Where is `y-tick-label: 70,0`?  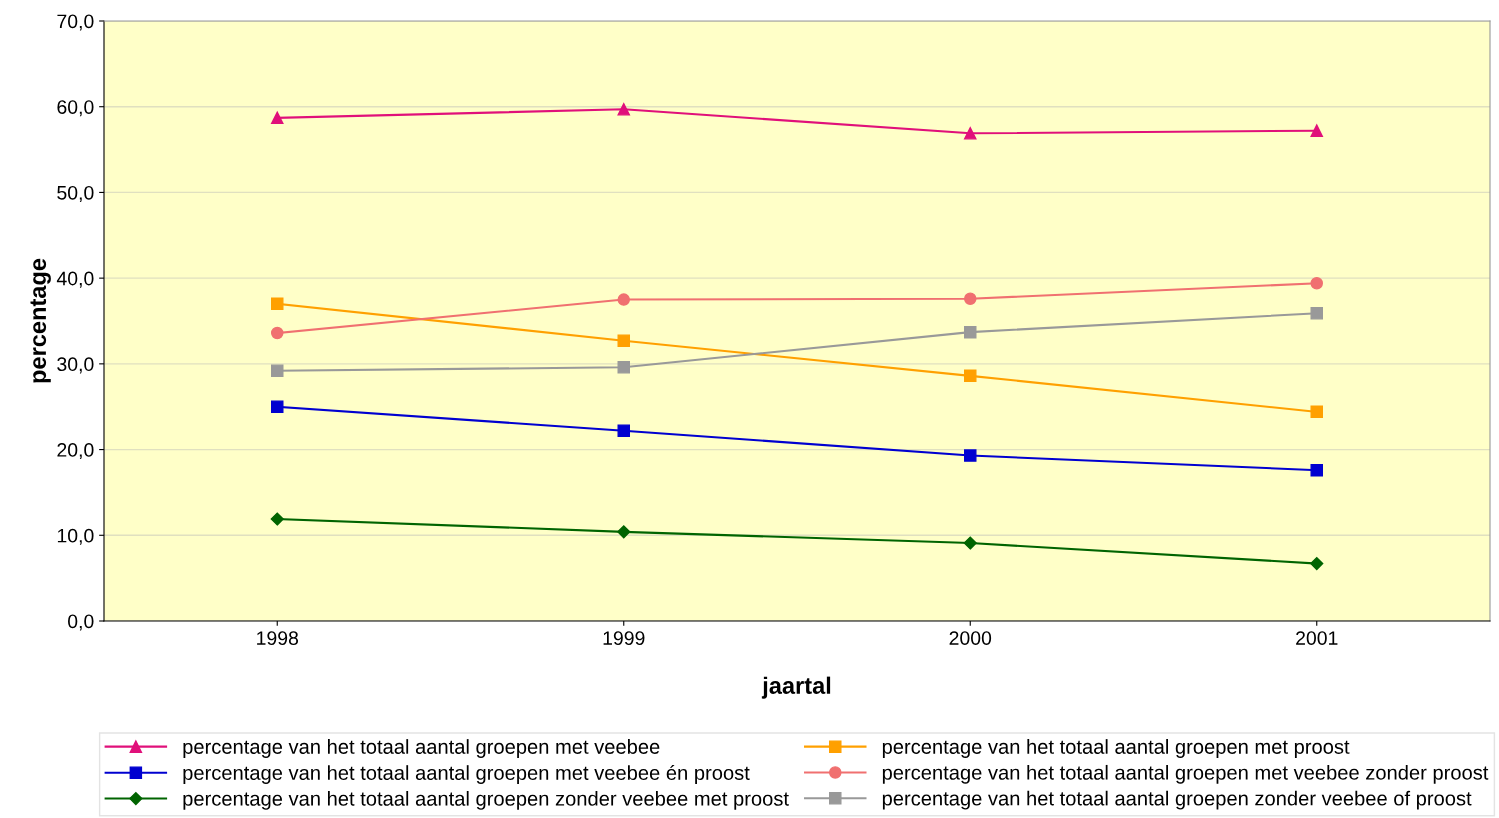 y-tick-label: 70,0 is located at coordinates (75, 22).